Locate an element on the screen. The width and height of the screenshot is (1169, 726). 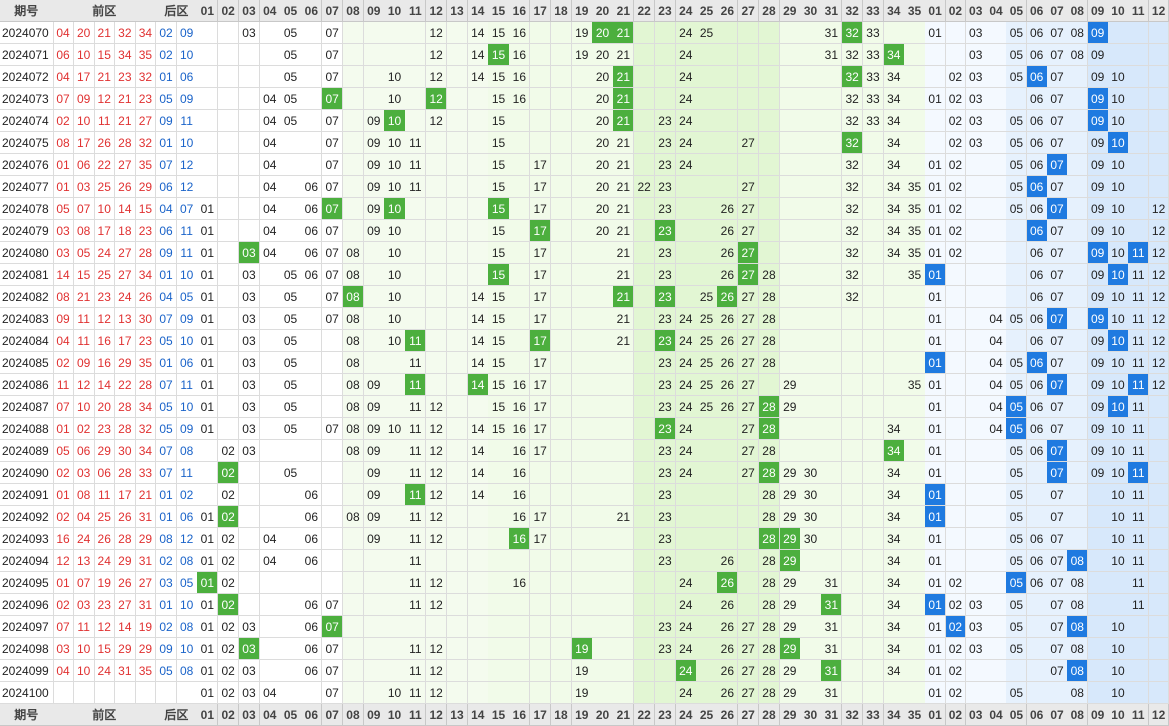
front-number: 14 is located at coordinates (125, 627).